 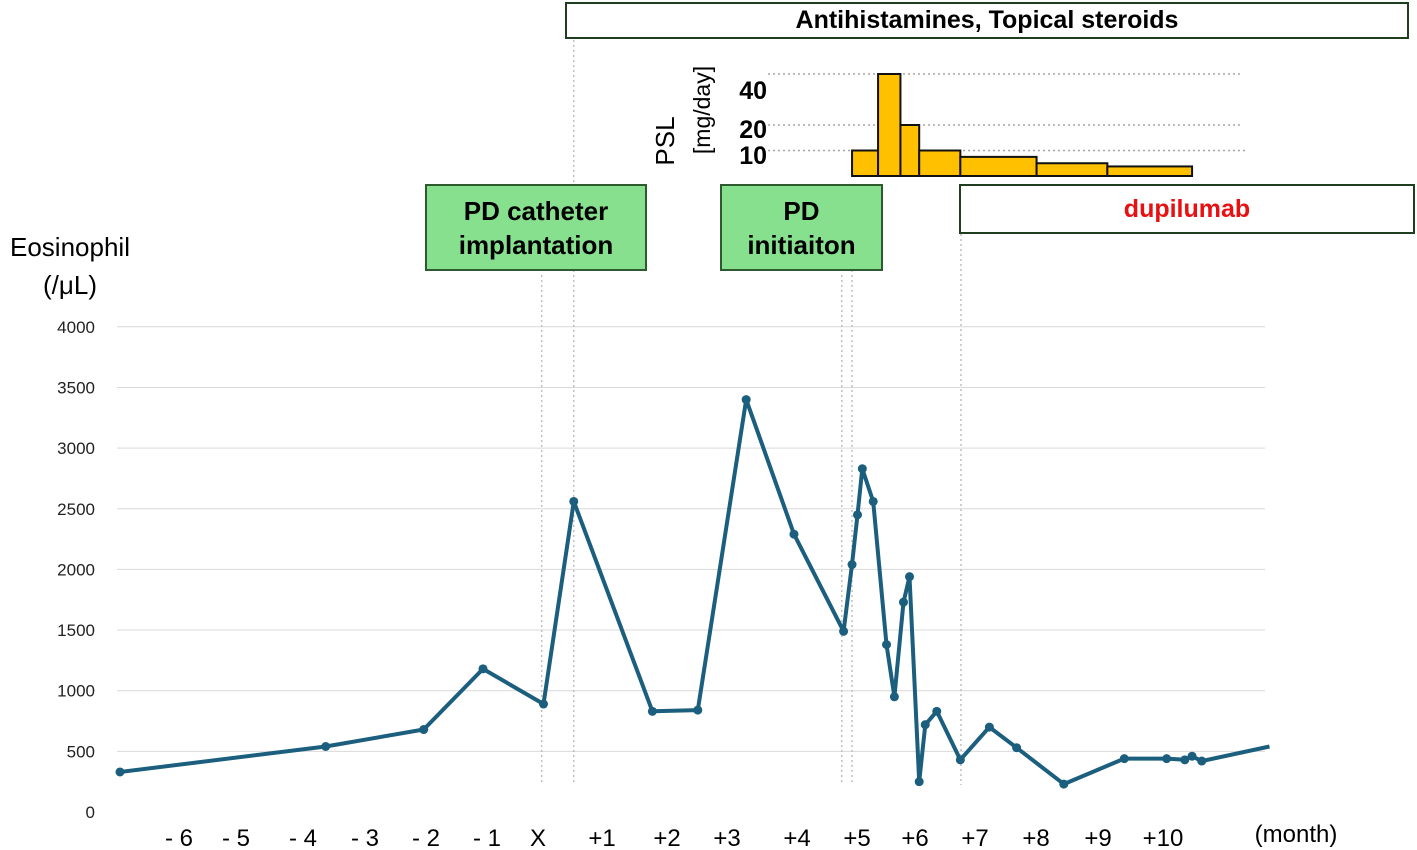 What do you see at coordinates (601, 837) in the screenshot?
I see `x-tick-label: +1` at bounding box center [601, 837].